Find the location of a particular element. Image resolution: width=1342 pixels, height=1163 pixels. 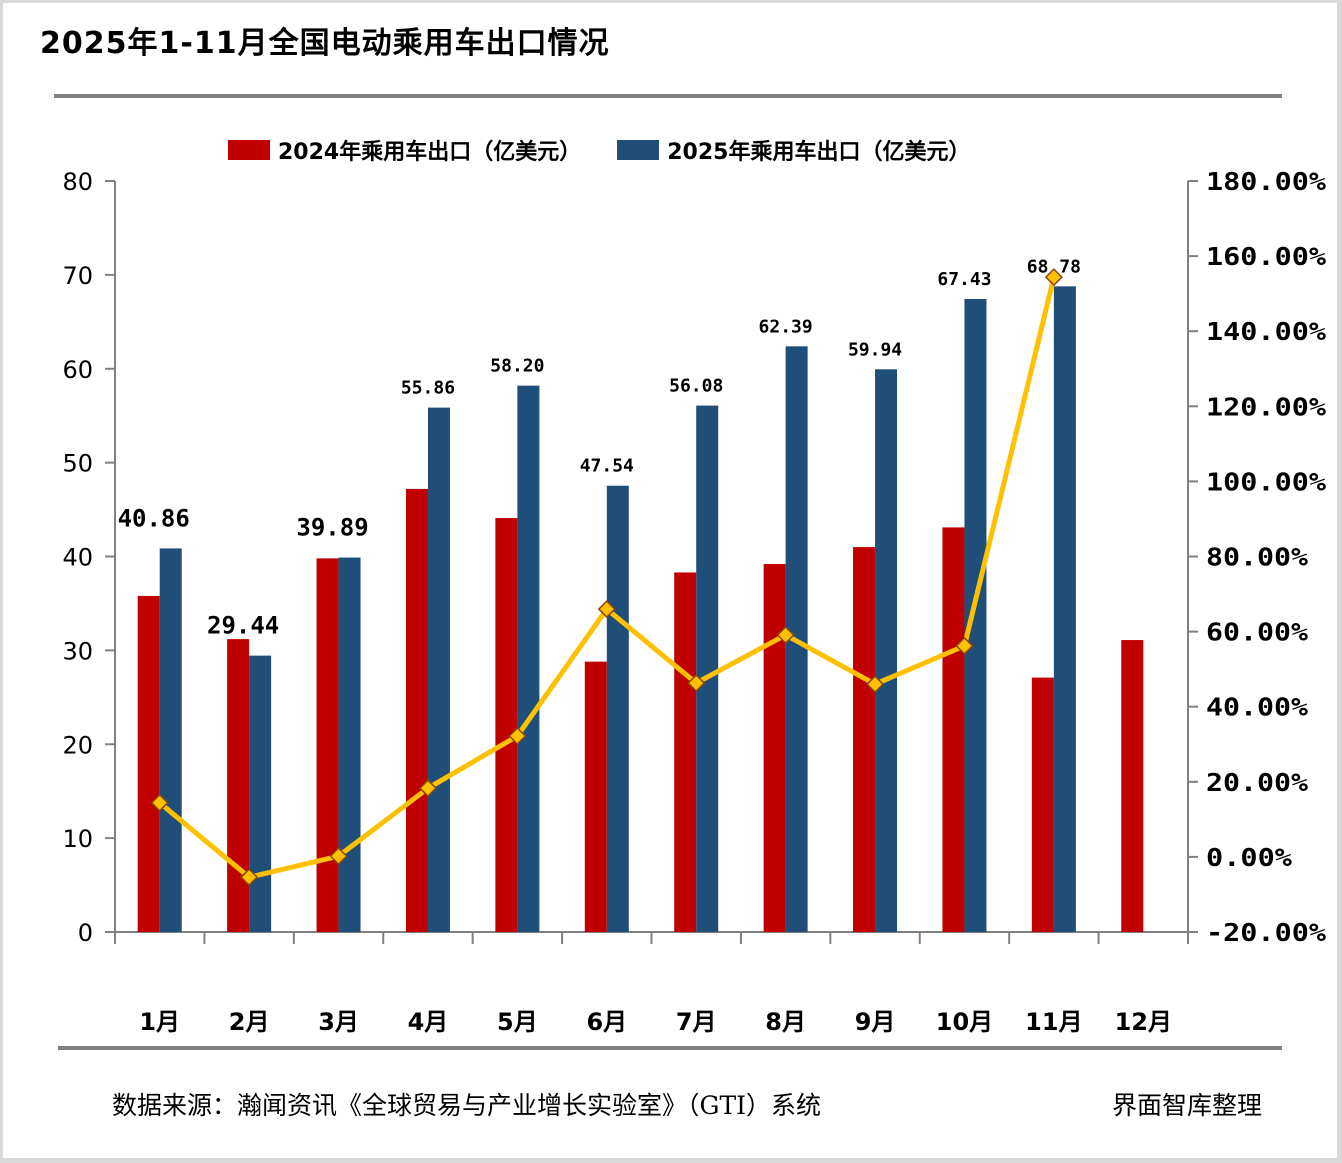

legend: 2024年乘用车出口（亿美元） 2025年乘用车出口（亿美元） is located at coordinates (599, 150).